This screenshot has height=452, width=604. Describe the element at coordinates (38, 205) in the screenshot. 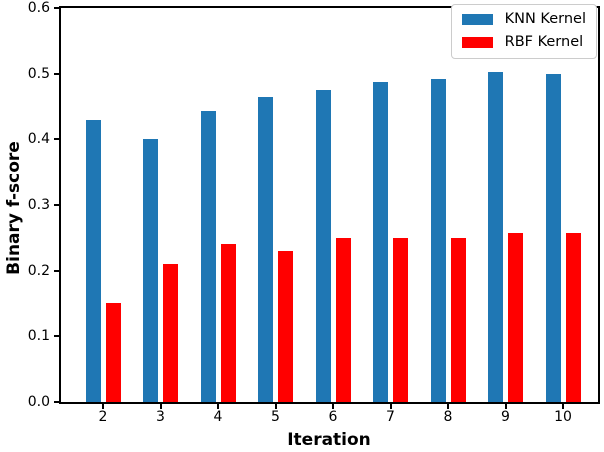

I see `y-tick-label: 0.3` at that location.